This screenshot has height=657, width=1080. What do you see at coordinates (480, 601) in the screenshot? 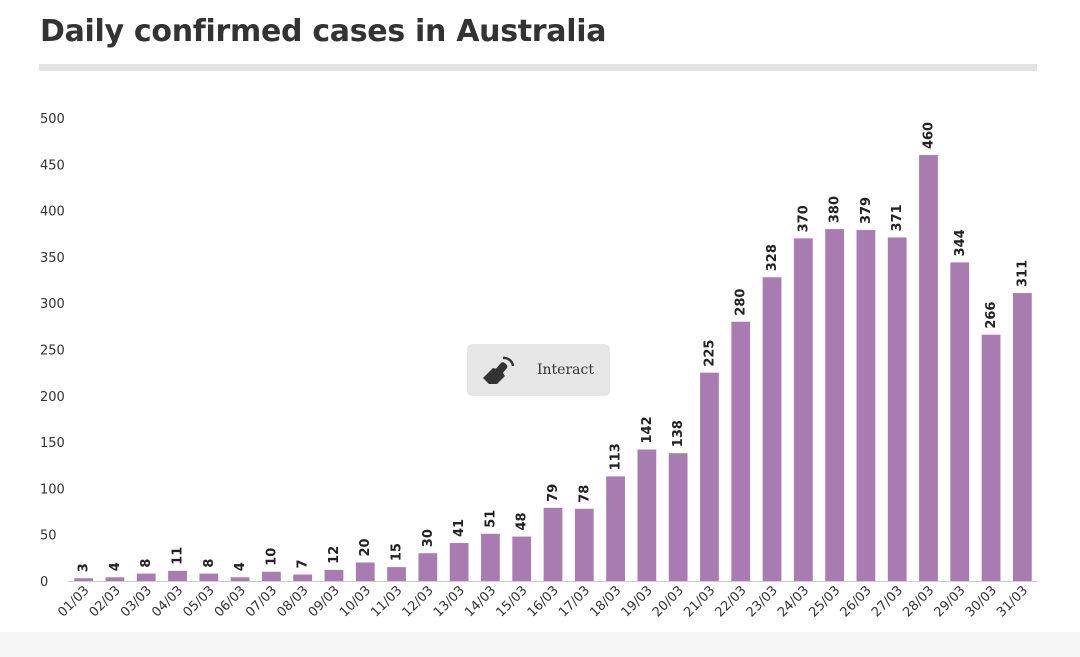
I see `x-tick-label: 14/03` at bounding box center [480, 601].